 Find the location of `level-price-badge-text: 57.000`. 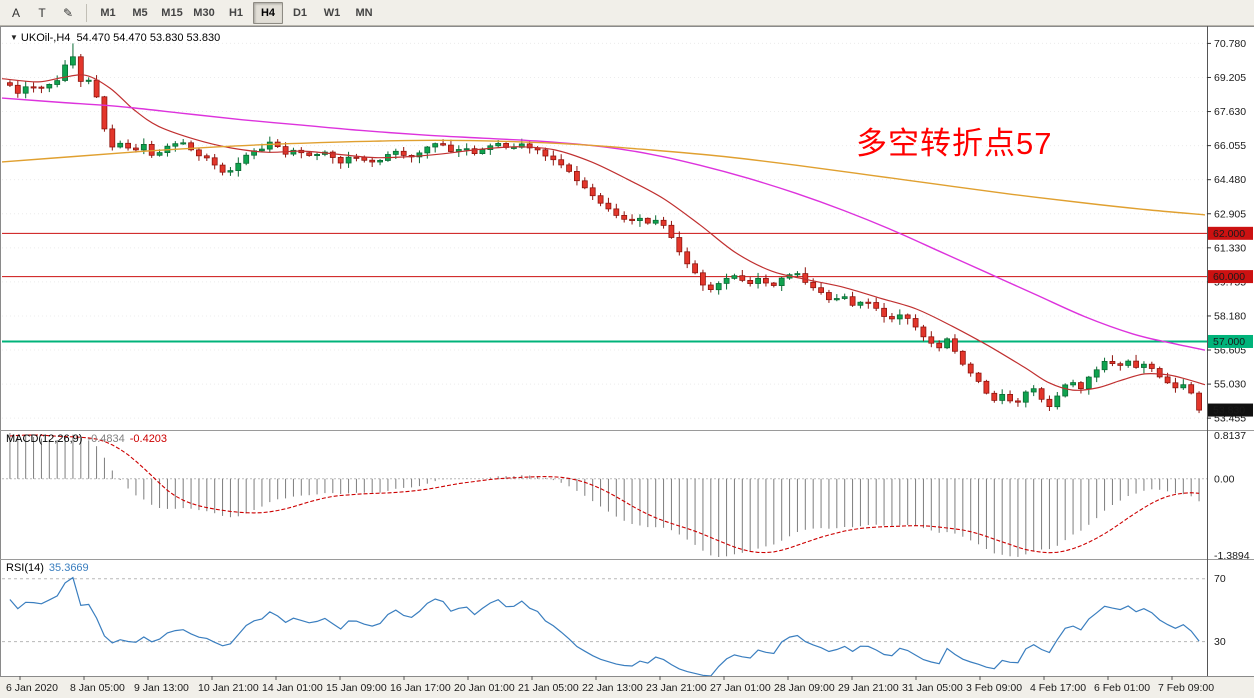

level-price-badge-text: 57.000 is located at coordinates (1229, 342).